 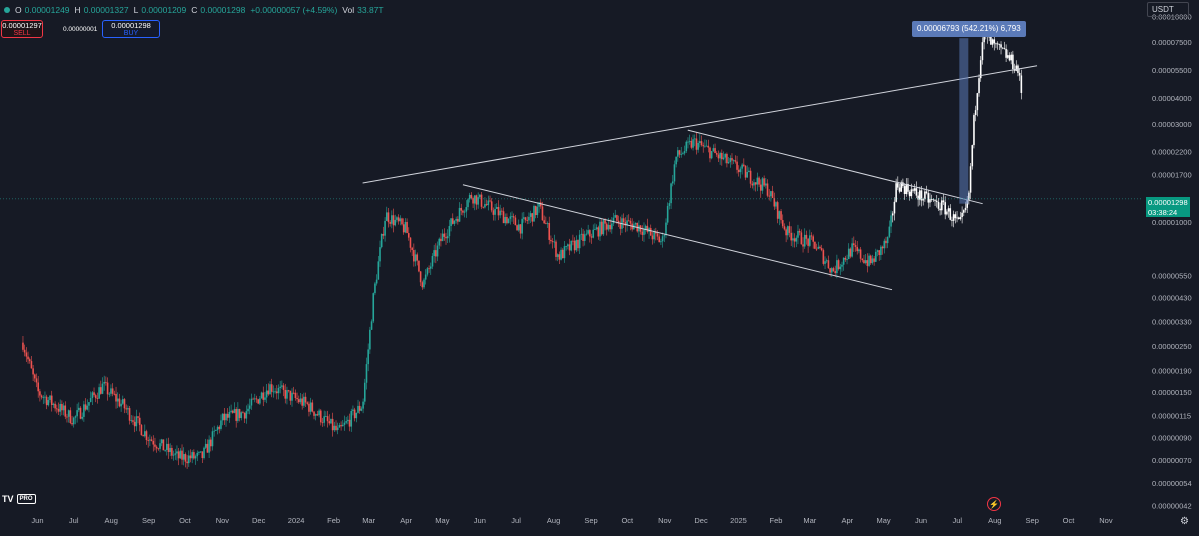 I want to click on time-axis-tick: Jun, so click(x=921, y=520).